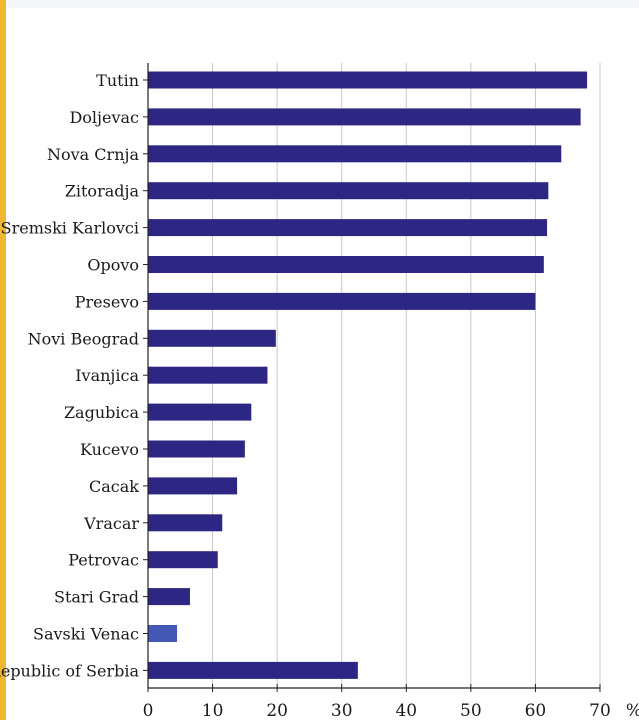  Describe the element at coordinates (3, 360) in the screenshot. I see `frame-accent-stripe` at that location.